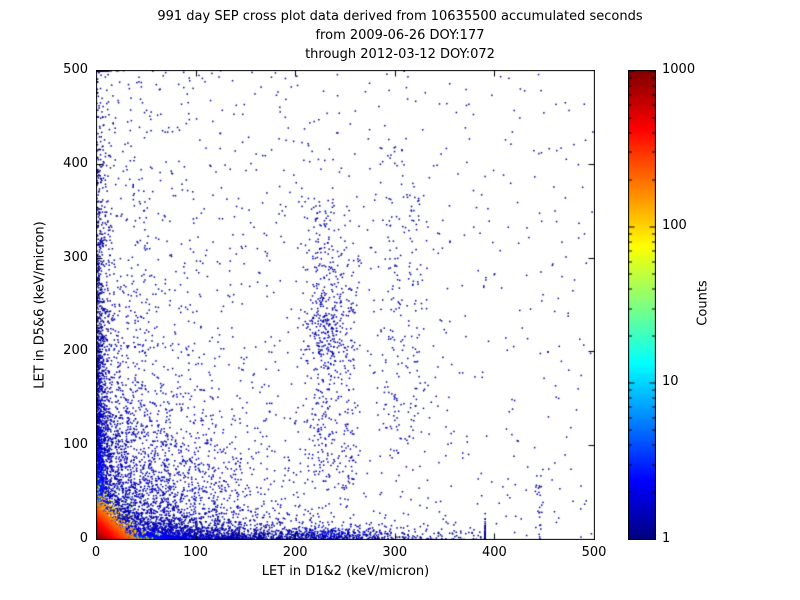  Describe the element at coordinates (345, 571) in the screenshot. I see `x-axis-label: LET in D1&2 (keV/micron)` at that location.